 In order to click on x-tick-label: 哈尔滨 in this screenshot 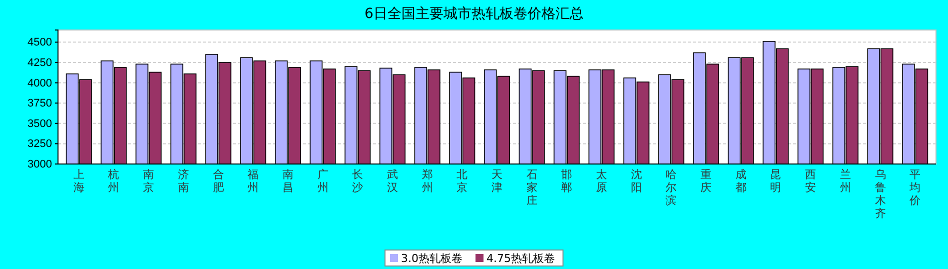, I will do `click(671, 187)`.